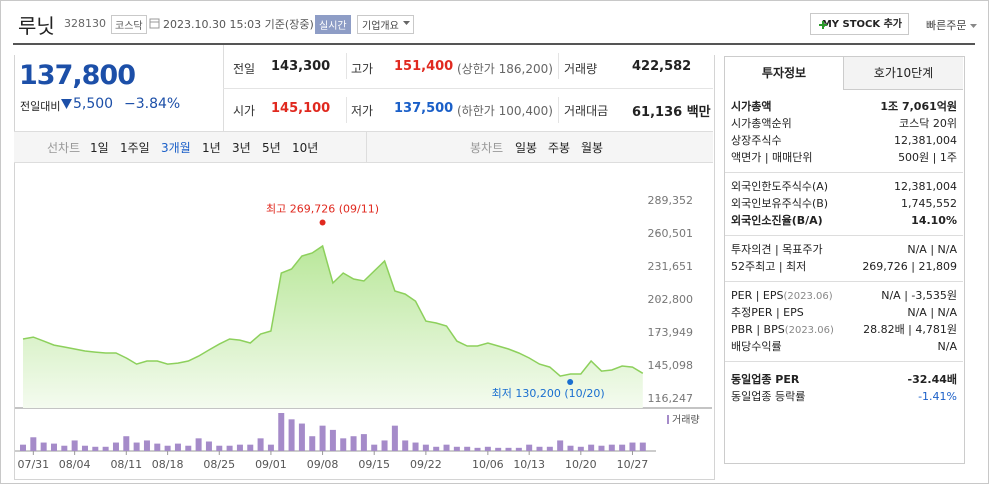 The image size is (989, 484). Describe the element at coordinates (784, 73) in the screenshot. I see `invest-tab: 투자정보` at that location.